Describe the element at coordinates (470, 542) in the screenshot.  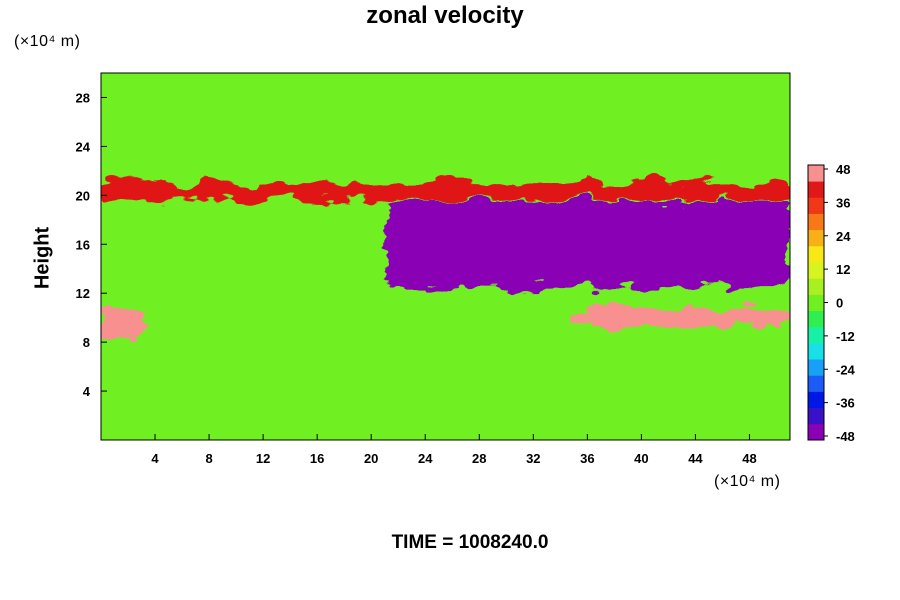
I see `time-label: TIME = 1008240.0` at that location.